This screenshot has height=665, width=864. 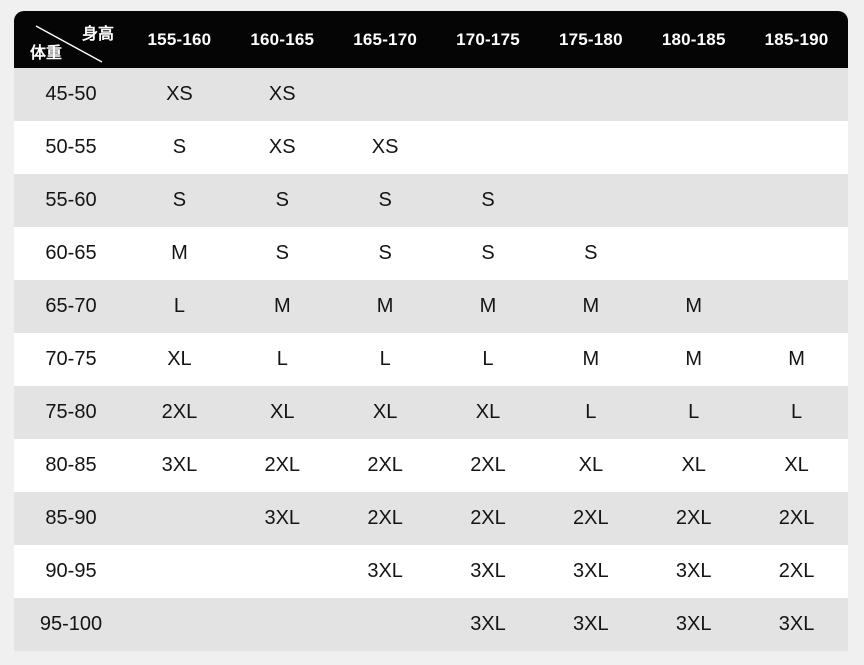 I want to click on table-row: 45-50 XS XS, so click(x=431, y=94).